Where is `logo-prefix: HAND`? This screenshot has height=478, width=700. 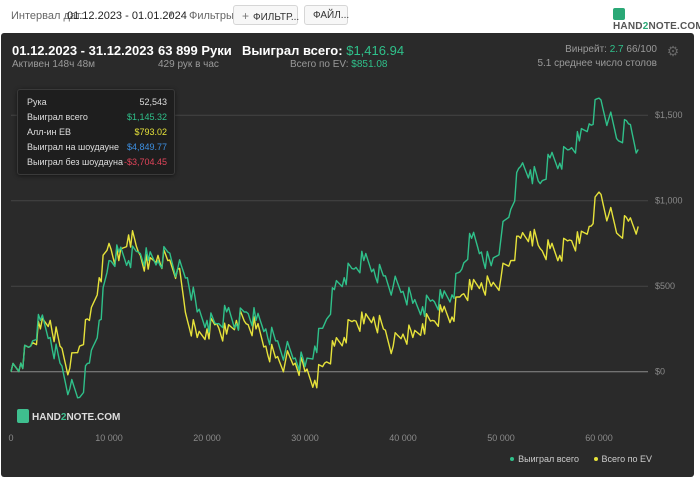
logo-prefix: HAND is located at coordinates (628, 26).